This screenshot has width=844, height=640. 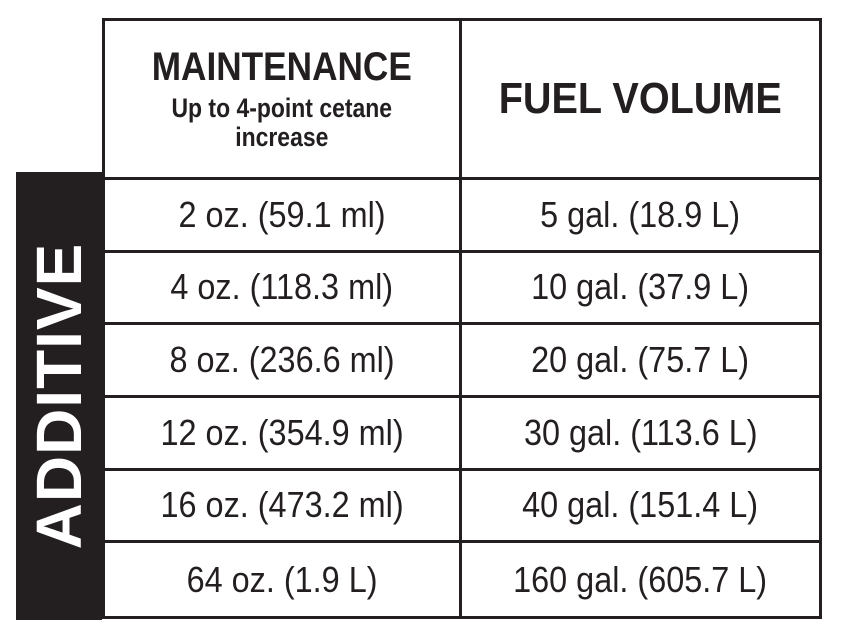 I want to click on fuel-cell: 30 gal. (113.6 L), so click(x=640, y=434).